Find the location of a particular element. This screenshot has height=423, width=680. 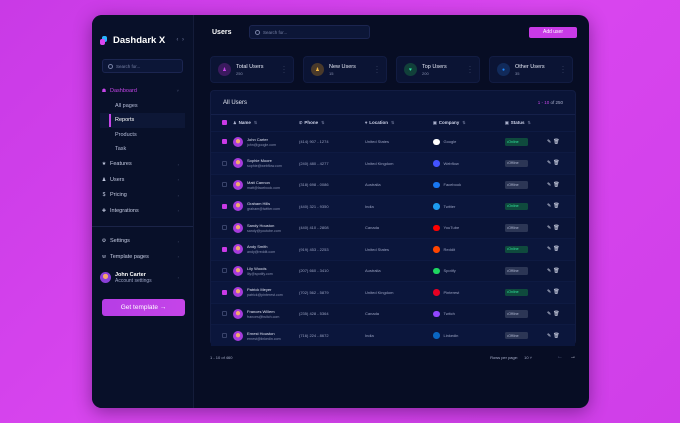

column-location: ⌖ Location ⇅ is located at coordinates (399, 123).